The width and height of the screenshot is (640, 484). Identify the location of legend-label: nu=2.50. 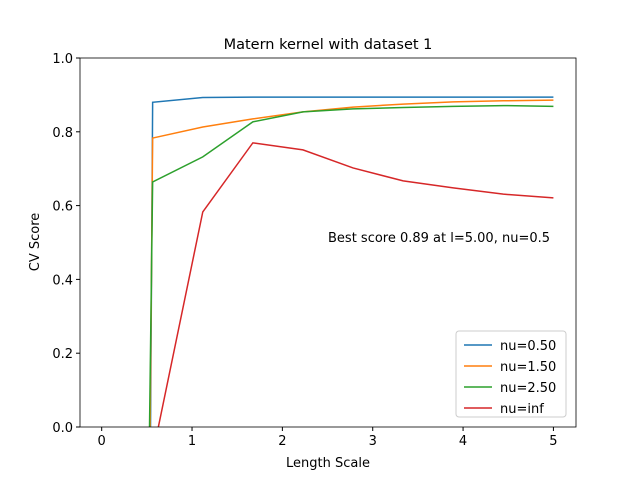
(528, 388).